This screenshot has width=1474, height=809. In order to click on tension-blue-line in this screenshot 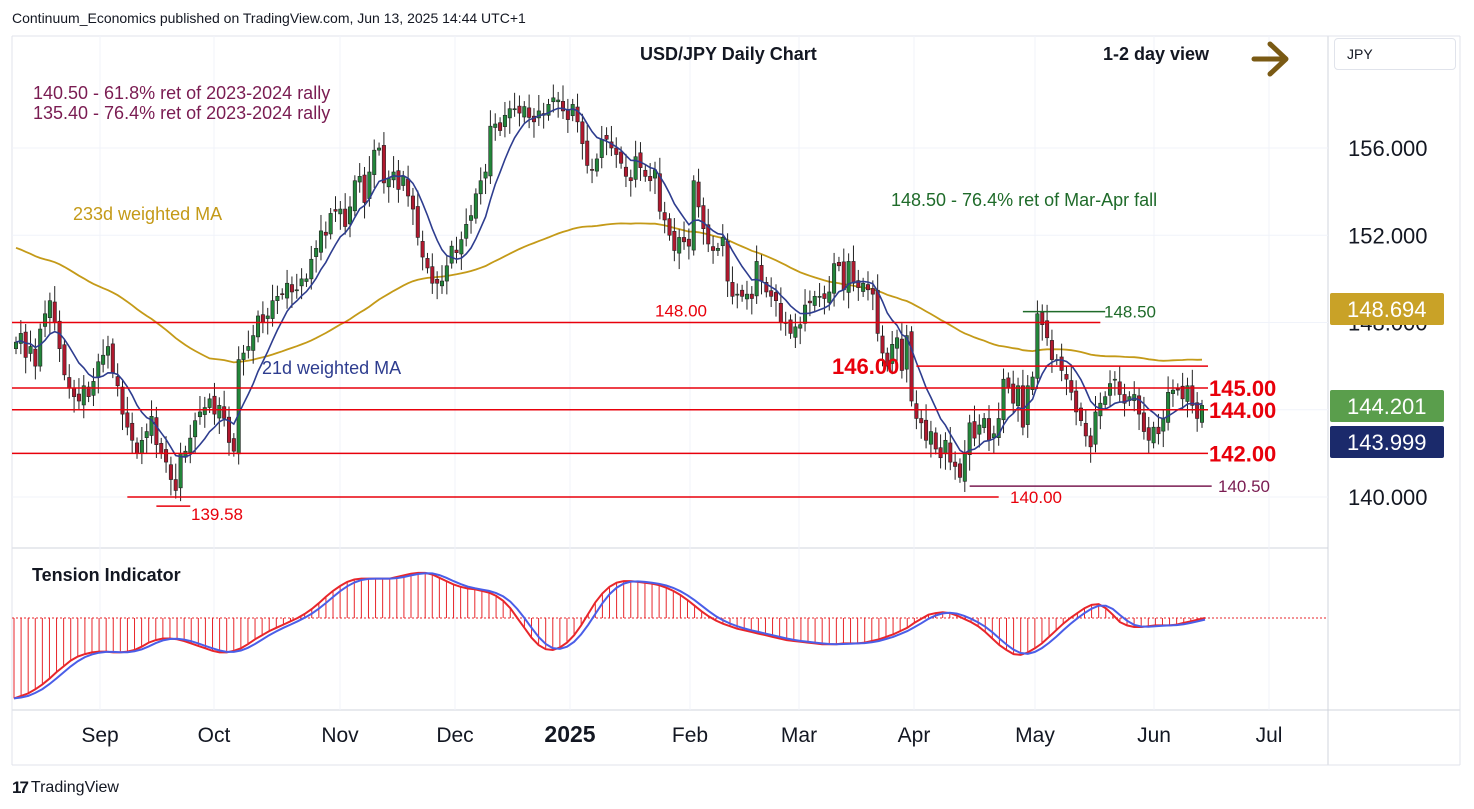, I will do `click(609, 636)`.